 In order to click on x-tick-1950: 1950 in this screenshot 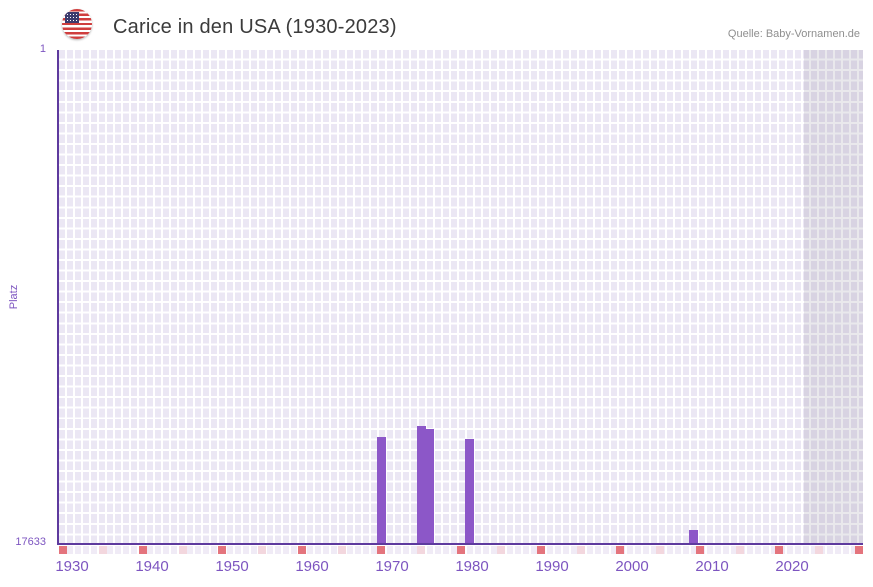, I will do `click(232, 566)`.